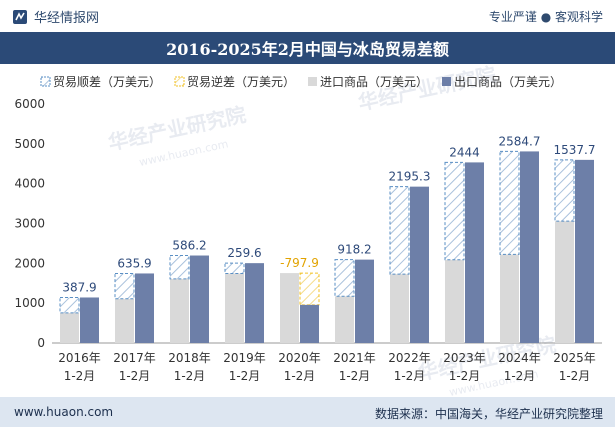  I want to click on brand: 华经情报网, so click(55, 16).